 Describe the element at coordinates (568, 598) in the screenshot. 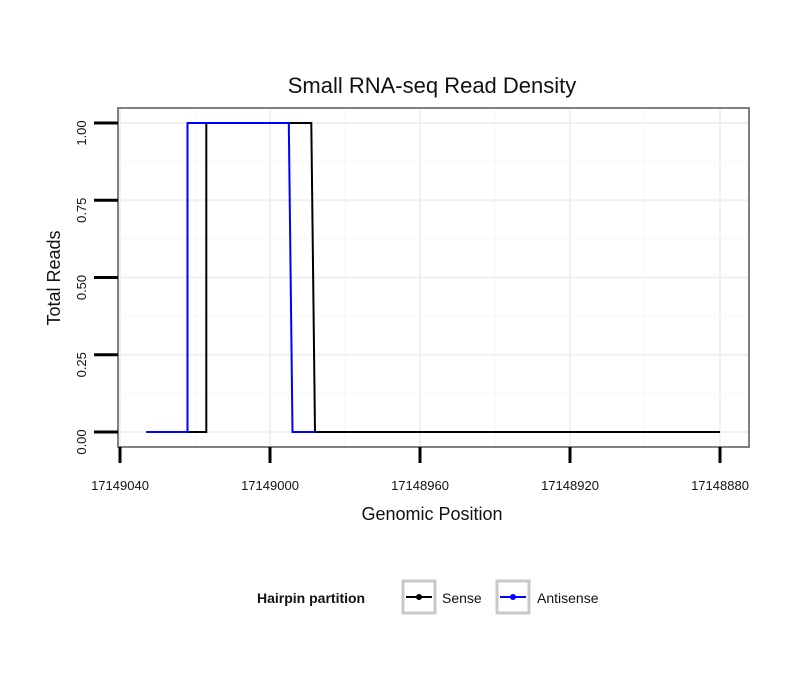

I see `legend-label-antisense: Antisense` at that location.